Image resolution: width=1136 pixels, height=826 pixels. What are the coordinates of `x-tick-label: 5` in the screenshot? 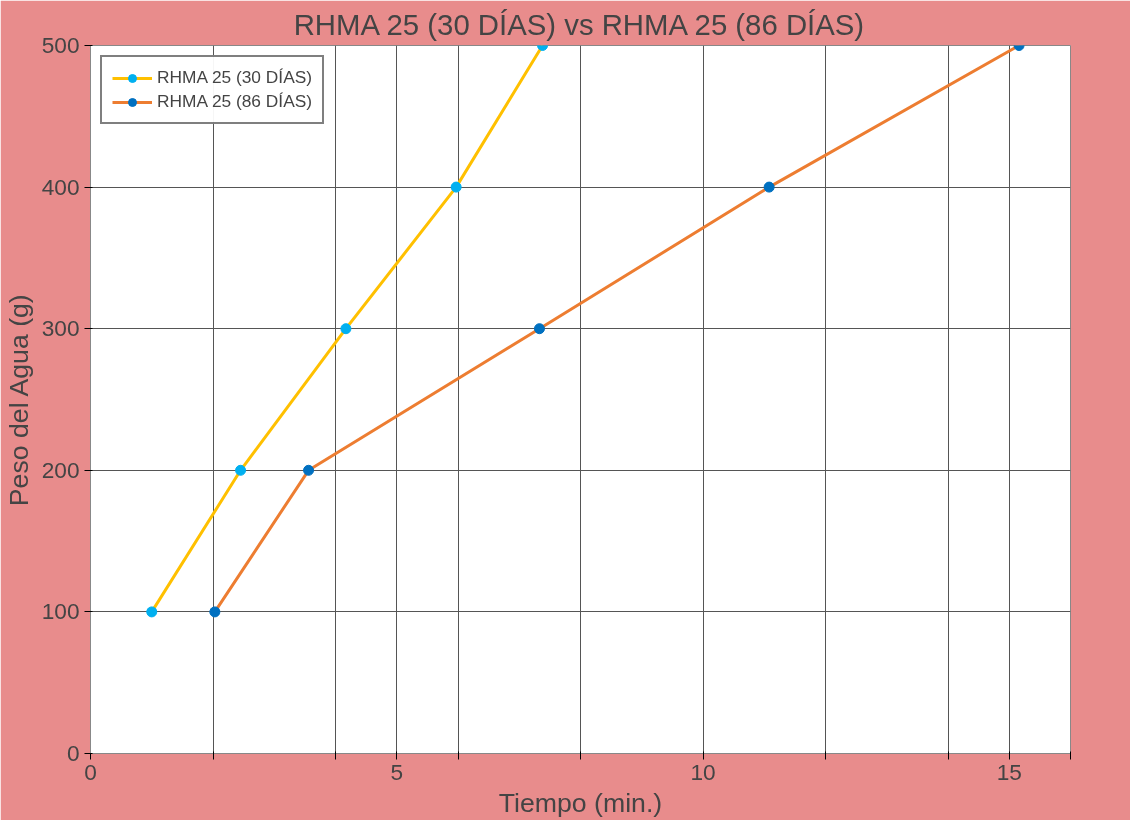 It's located at (397, 771).